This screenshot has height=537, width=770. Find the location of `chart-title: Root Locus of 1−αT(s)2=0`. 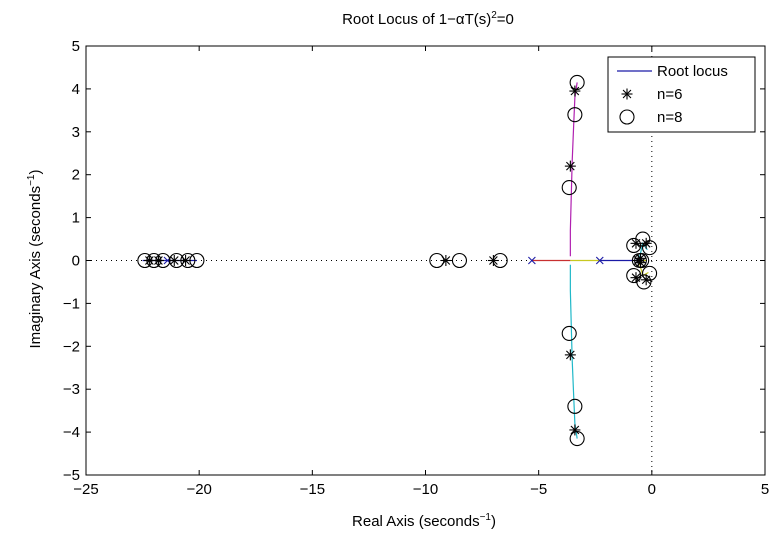

chart-title: Root Locus of 1−αT(s)2=0 is located at coordinates (428, 19).